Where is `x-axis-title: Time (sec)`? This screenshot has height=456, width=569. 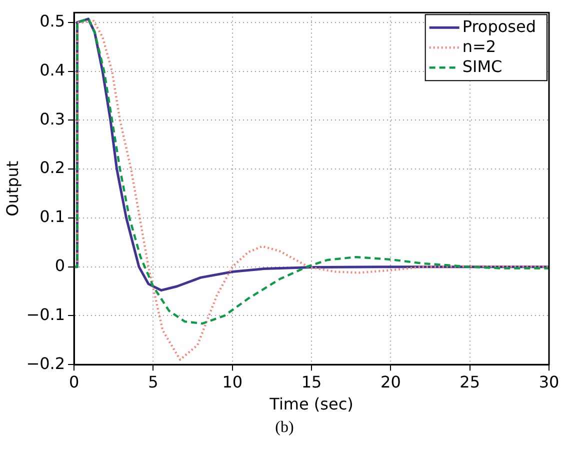 x-axis-title: Time (sec) is located at coordinates (311, 404).